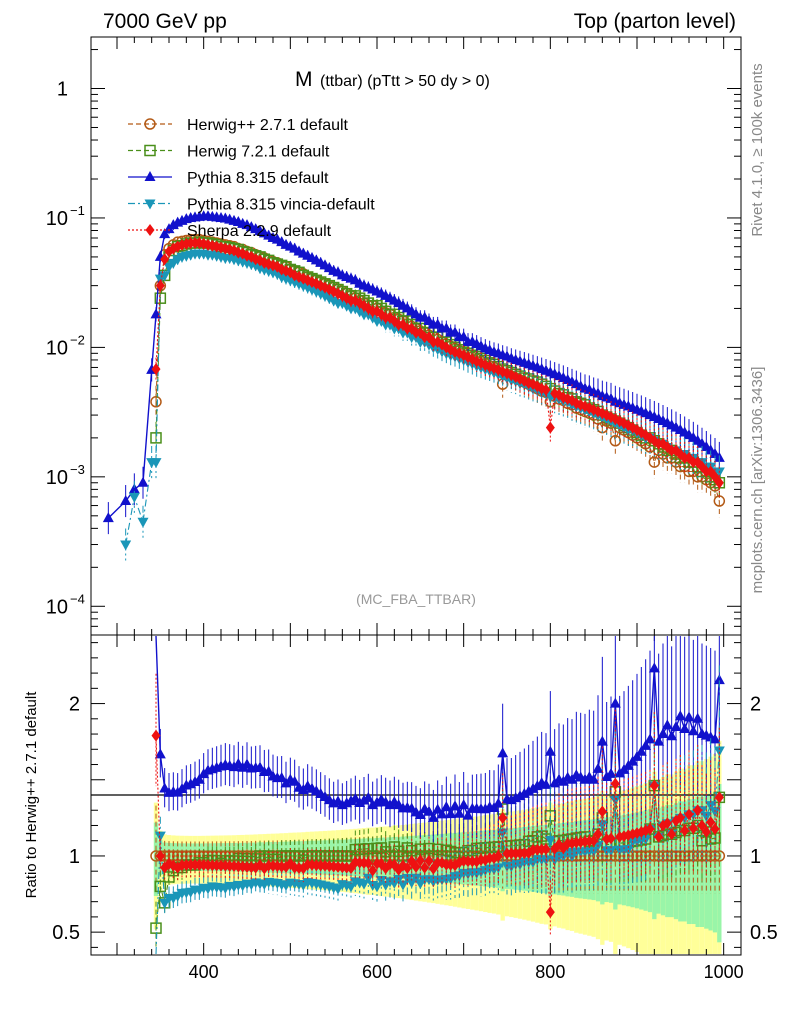 This screenshot has height=1024, width=786. I want to click on ratio-y-tick-label-right: 0.5, so click(764, 933).